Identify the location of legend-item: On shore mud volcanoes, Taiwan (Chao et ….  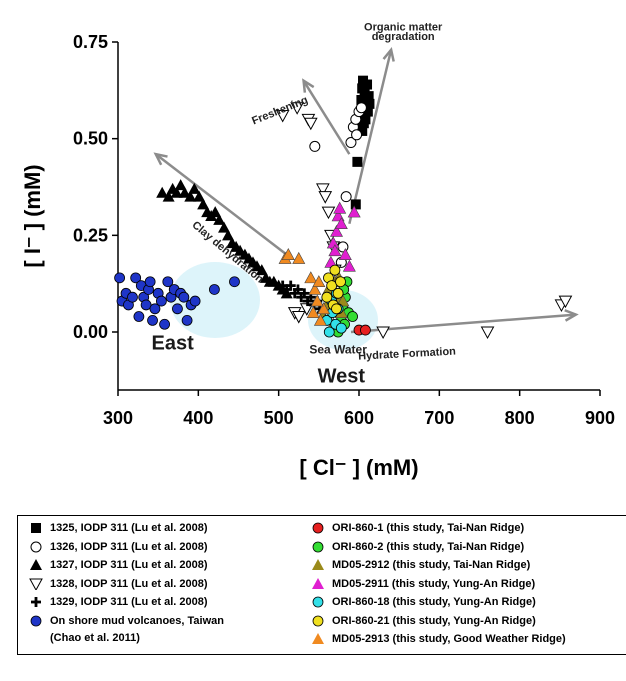
(126, 630).